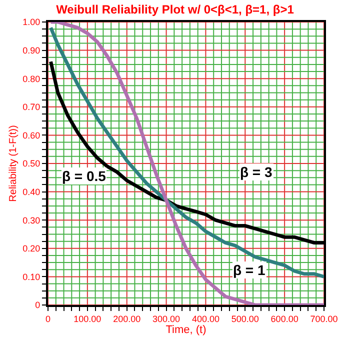  I want to click on y-tick-label: 0.60, so click(31, 135).